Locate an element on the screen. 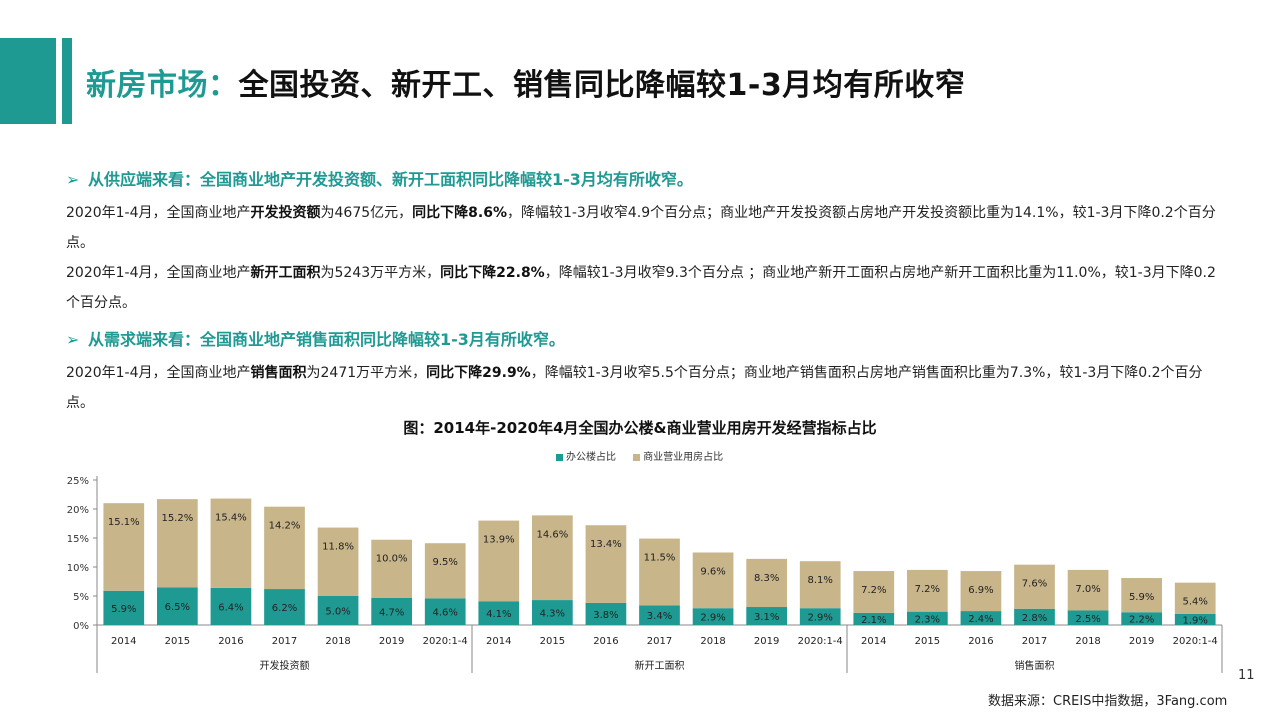  legend-swatch-office is located at coordinates (559, 457).